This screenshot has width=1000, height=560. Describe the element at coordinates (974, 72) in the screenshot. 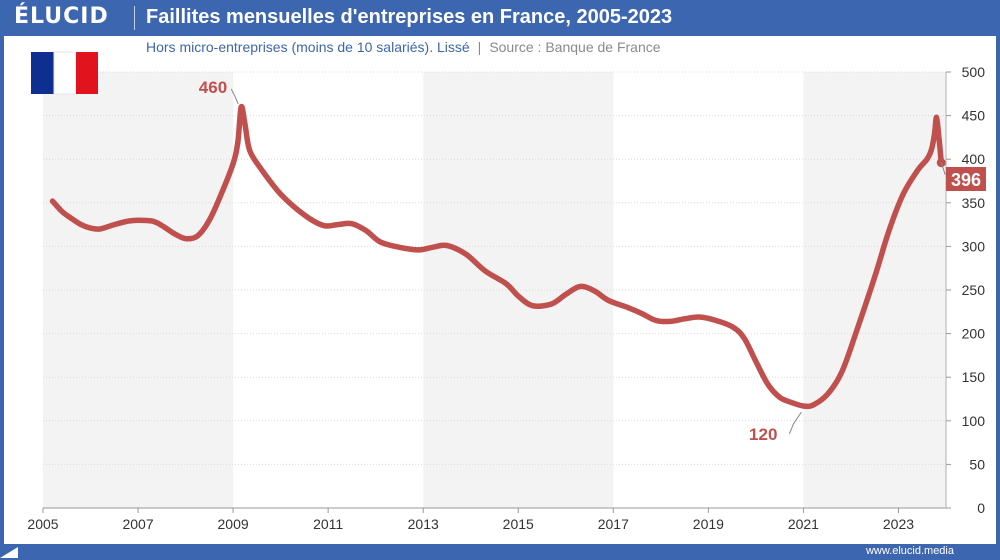

I see `y-tick-label-500: 500` at that location.